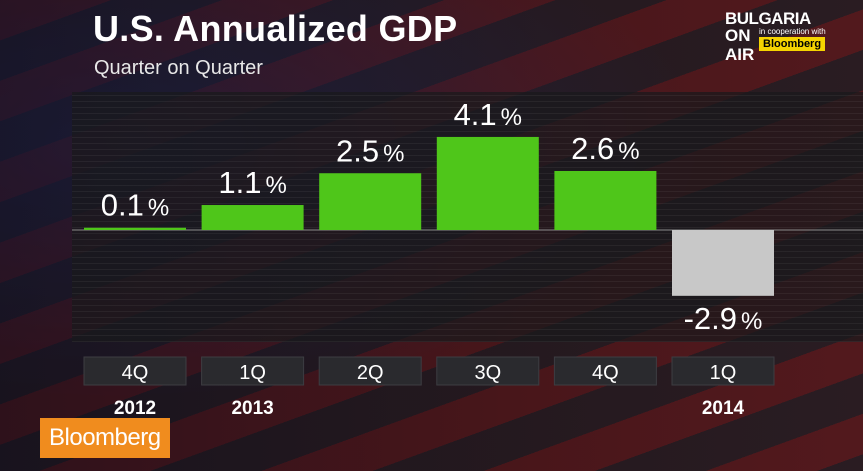  What do you see at coordinates (178, 68) in the screenshot?
I see `page-subtitle: Quarter on Quarter` at bounding box center [178, 68].